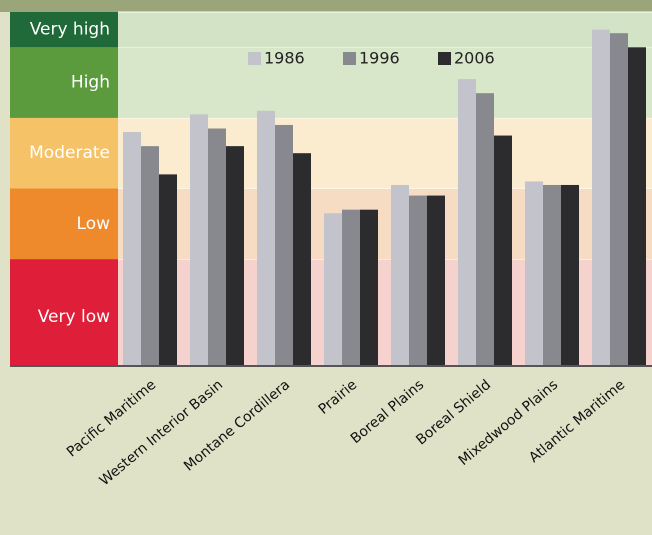 This screenshot has width=652, height=535. Describe the element at coordinates (284, 58) in the screenshot. I see `legend-label: 1986` at that location.